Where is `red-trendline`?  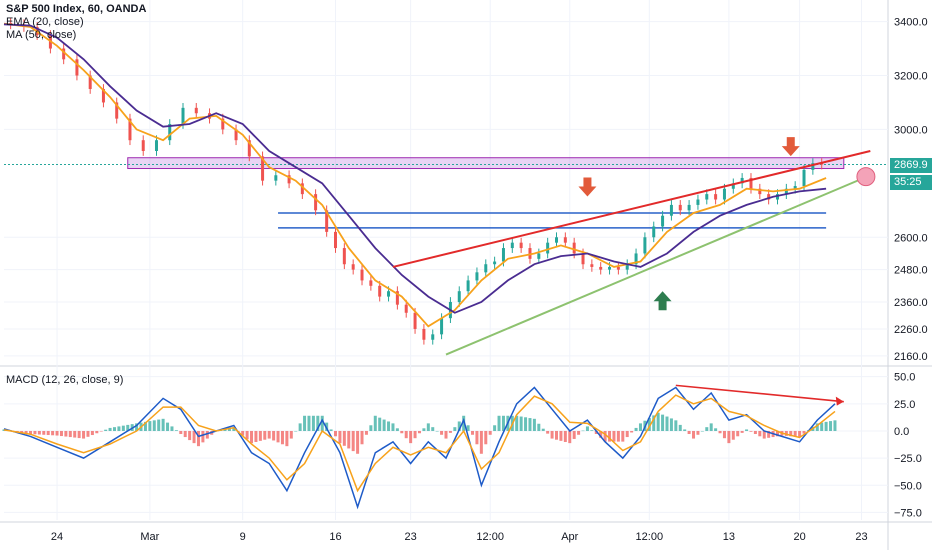 red-trendline is located at coordinates (631, 209).